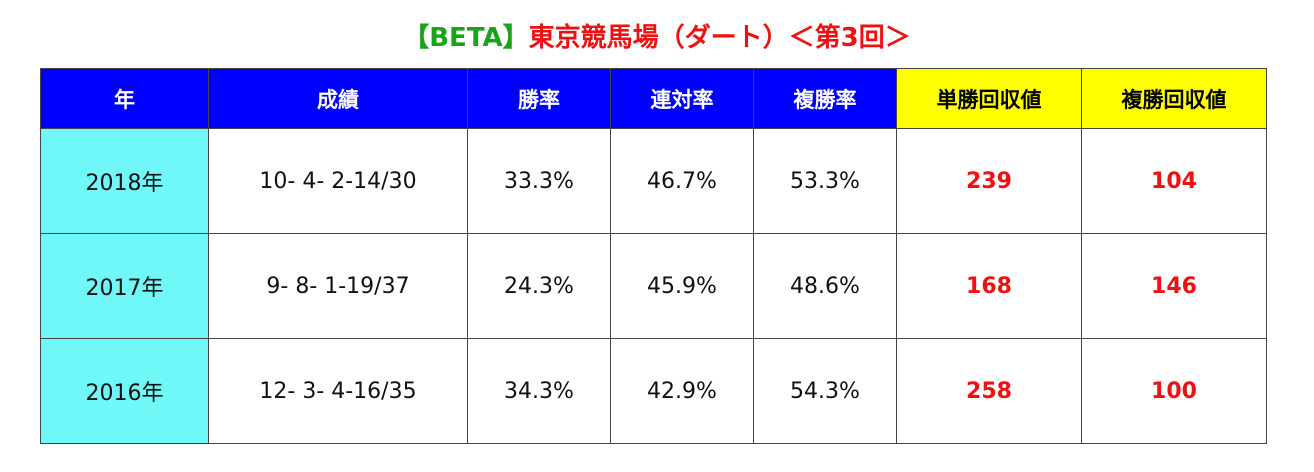 The image size is (1314, 472). What do you see at coordinates (539, 286) in the screenshot?
I see `table-cell: 24.3%` at bounding box center [539, 286].